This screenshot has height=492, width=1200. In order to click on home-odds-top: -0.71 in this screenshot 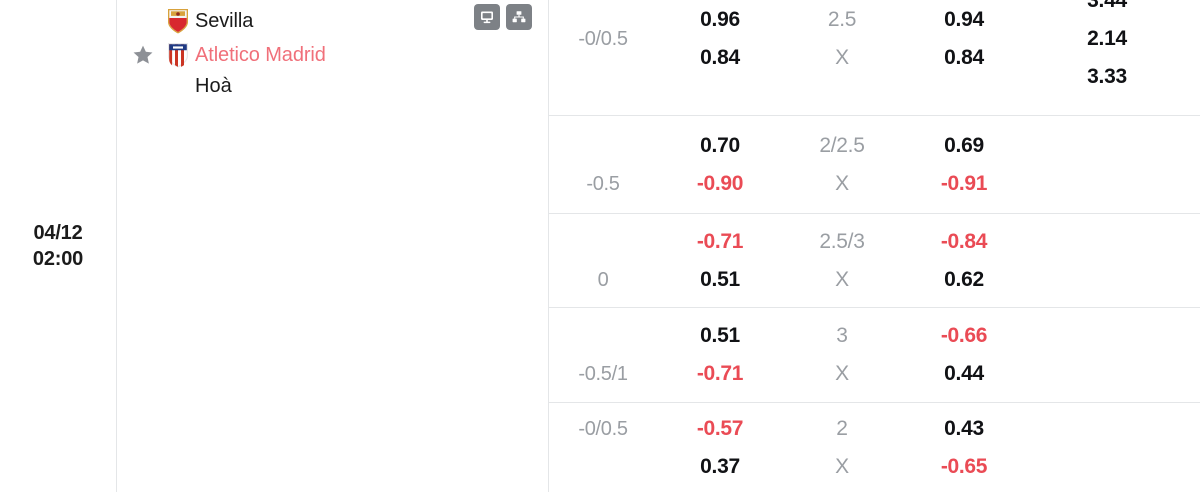, I will do `click(720, 241)`.